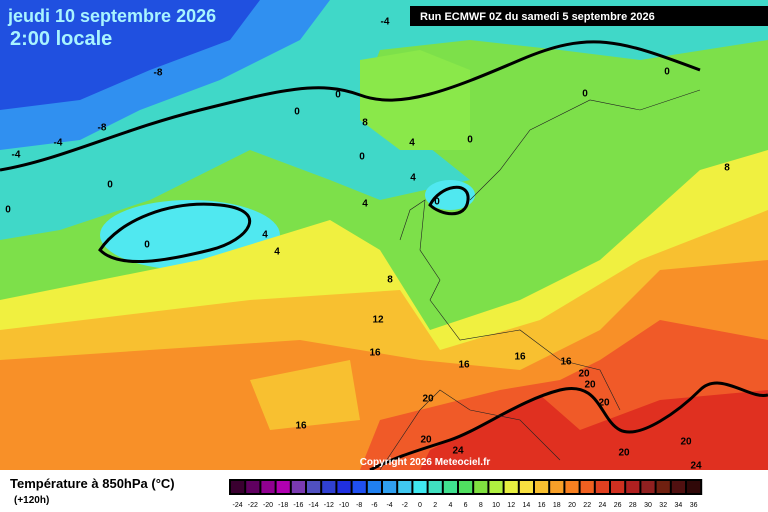  Describe the element at coordinates (425, 462) in the screenshot. I see `copyright: Copyright 2026 Meteociel.fr` at that location.